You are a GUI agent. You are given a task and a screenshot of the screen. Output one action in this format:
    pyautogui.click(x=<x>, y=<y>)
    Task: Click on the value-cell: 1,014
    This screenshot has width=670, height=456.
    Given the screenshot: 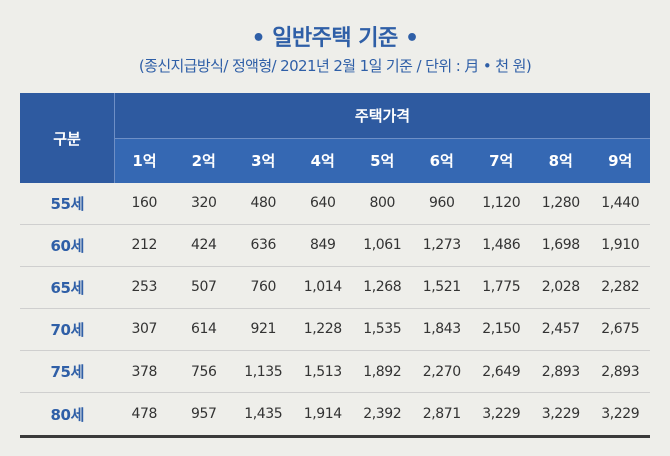 What is the action you would take?
    pyautogui.click(x=323, y=287)
    